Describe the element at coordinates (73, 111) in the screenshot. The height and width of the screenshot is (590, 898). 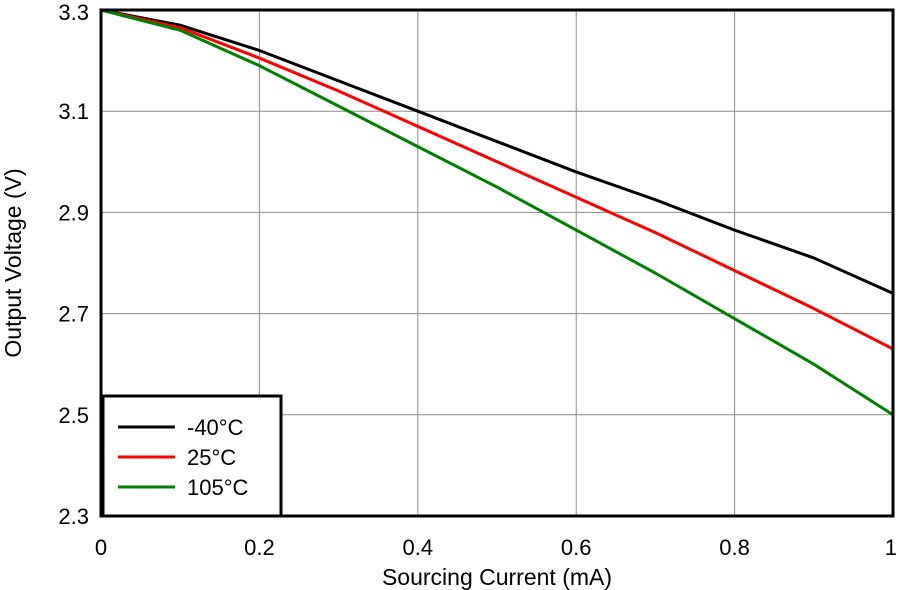
I see `y-tick-label-4: 3.1` at that location.